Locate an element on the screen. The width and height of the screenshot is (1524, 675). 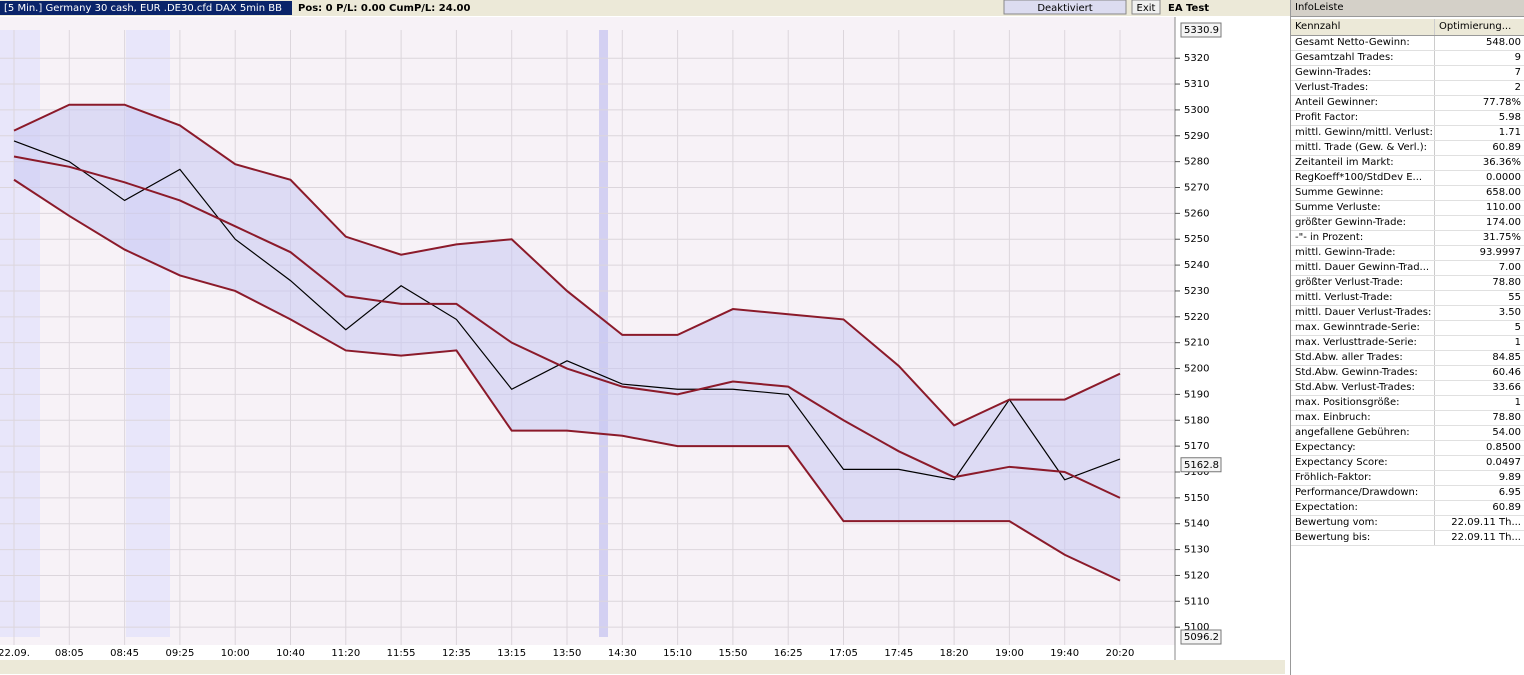
info-key: größter Verlust-Trade: is located at coordinates (1363, 283).